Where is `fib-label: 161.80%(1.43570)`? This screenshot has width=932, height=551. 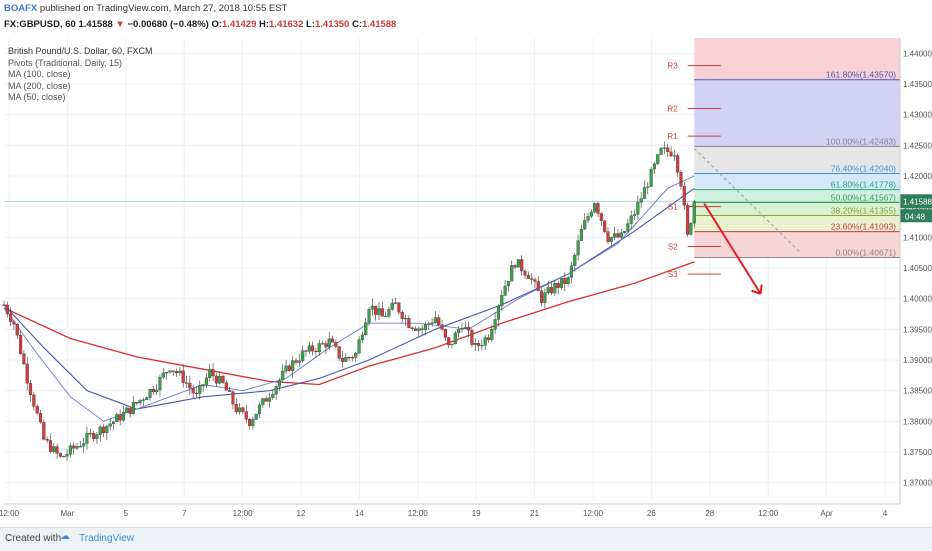
fib-label: 161.80%(1.43570) is located at coordinates (861, 75).